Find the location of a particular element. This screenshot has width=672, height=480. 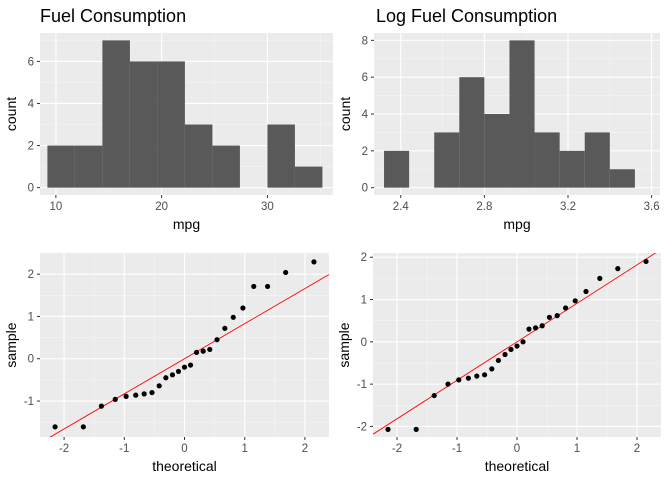

chart-title: Log Fuel Consumption is located at coordinates (466, 16).